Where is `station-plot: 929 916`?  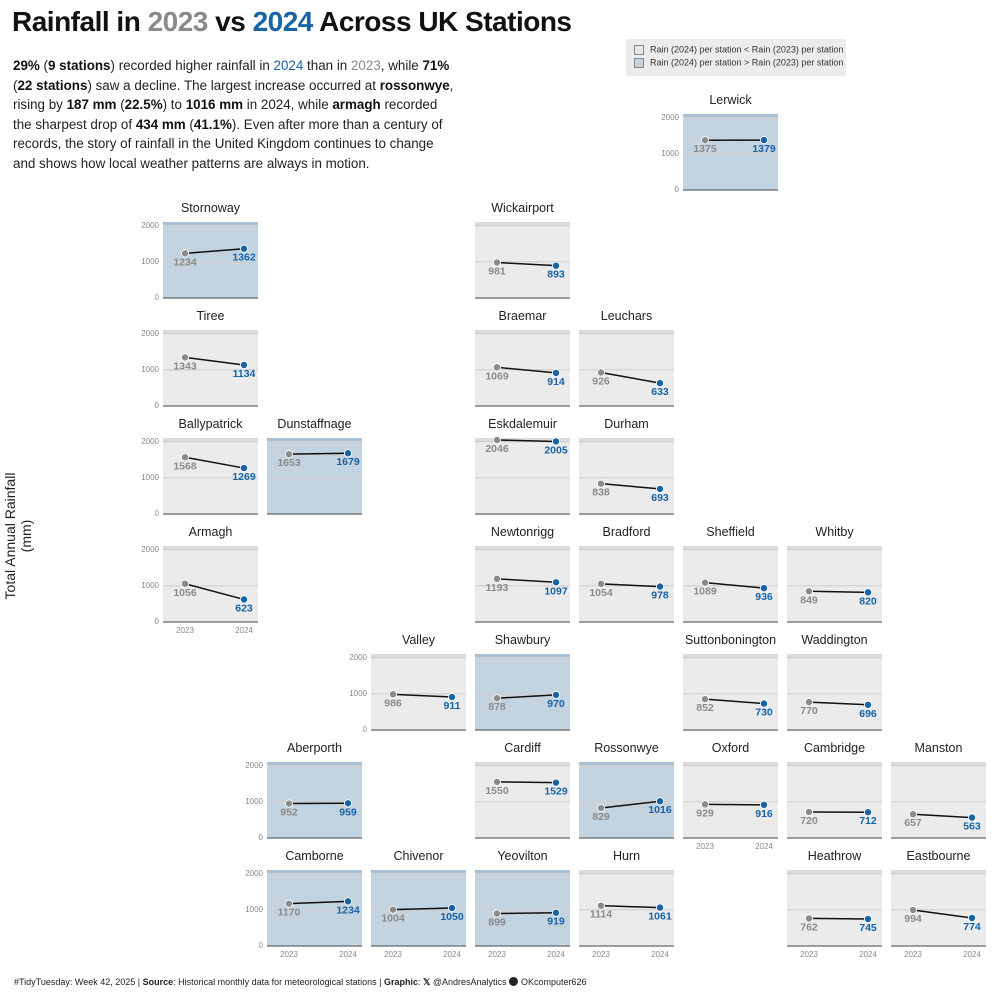
station-plot: 929 916 is located at coordinates (730, 800).